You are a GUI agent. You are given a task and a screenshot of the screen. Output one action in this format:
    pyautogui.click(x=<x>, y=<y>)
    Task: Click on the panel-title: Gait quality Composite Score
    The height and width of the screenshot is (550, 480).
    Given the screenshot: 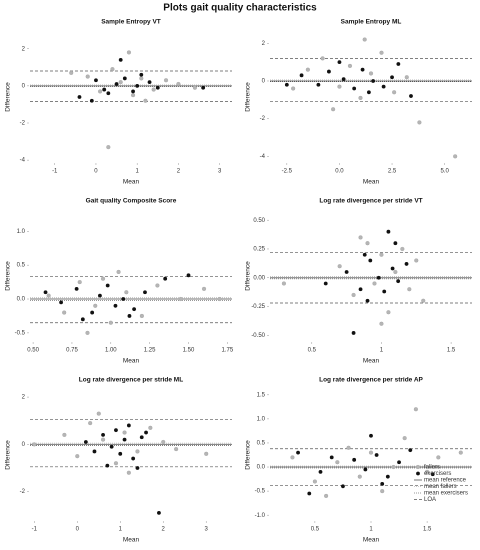 What is the action you would take?
    pyautogui.click(x=131, y=201)
    